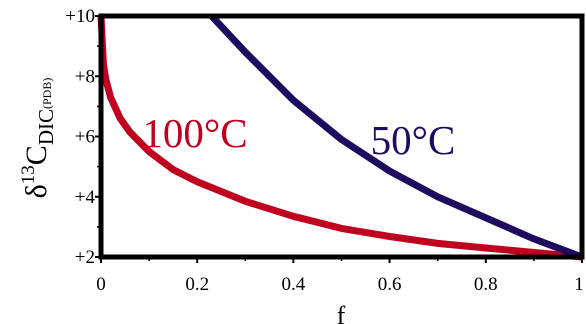 This screenshot has height=324, width=586. What do you see at coordinates (194, 133) in the screenshot?
I see `series-0-label: 100°C` at bounding box center [194, 133].